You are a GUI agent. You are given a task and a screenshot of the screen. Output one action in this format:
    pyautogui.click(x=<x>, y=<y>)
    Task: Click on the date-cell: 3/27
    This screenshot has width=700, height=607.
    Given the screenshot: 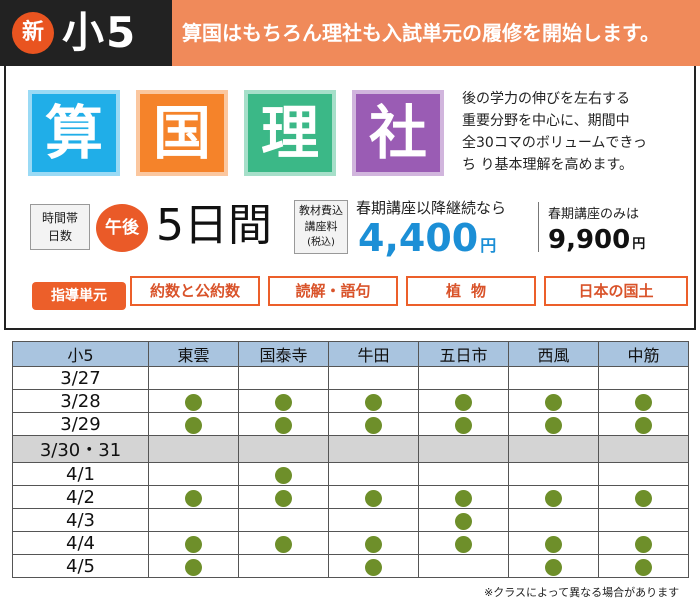 What is the action you would take?
    pyautogui.click(x=80, y=378)
    